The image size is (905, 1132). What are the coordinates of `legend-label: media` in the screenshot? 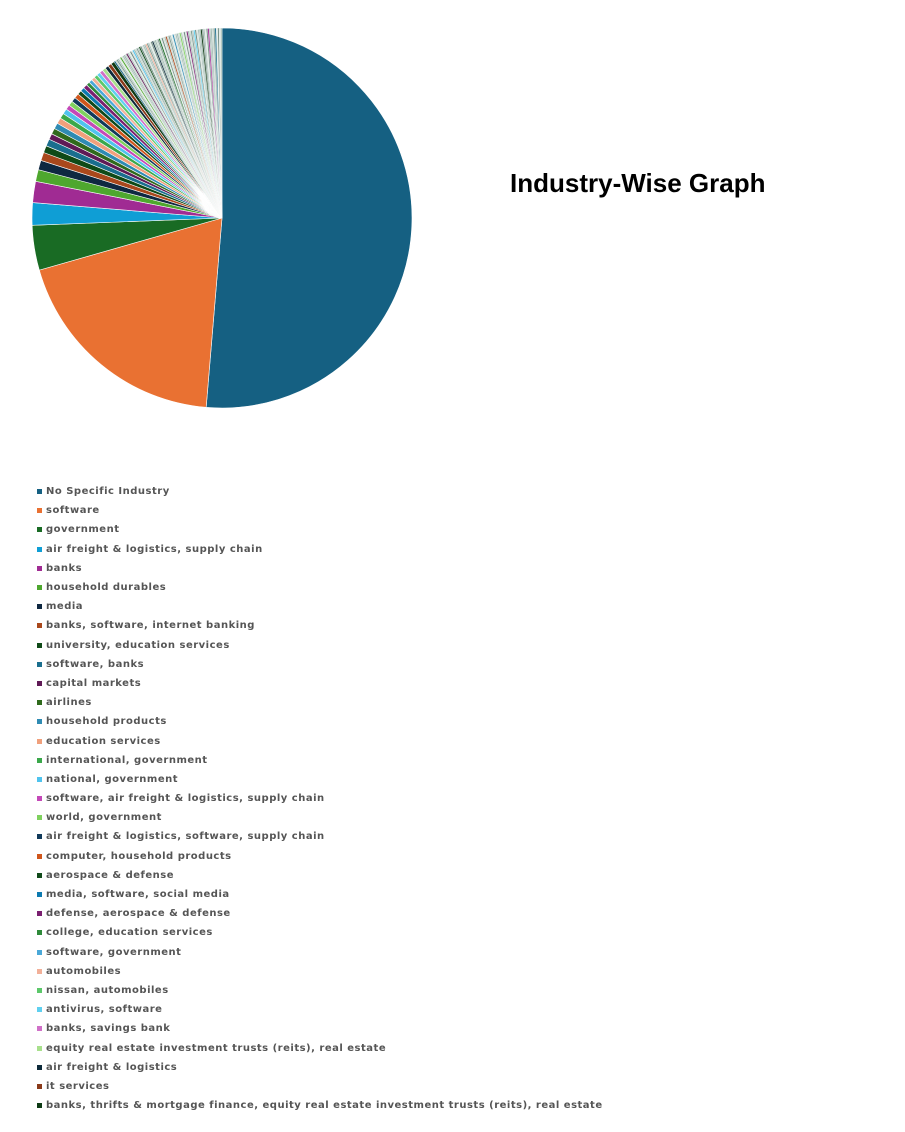 It's located at (65, 607).